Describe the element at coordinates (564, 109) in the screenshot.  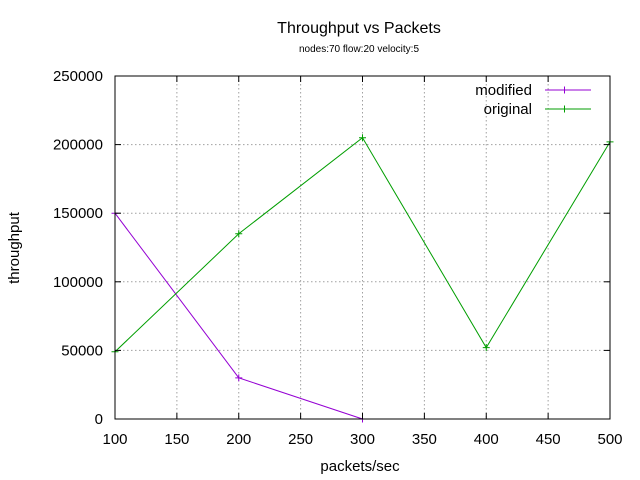
I see `legend-marker-original` at that location.